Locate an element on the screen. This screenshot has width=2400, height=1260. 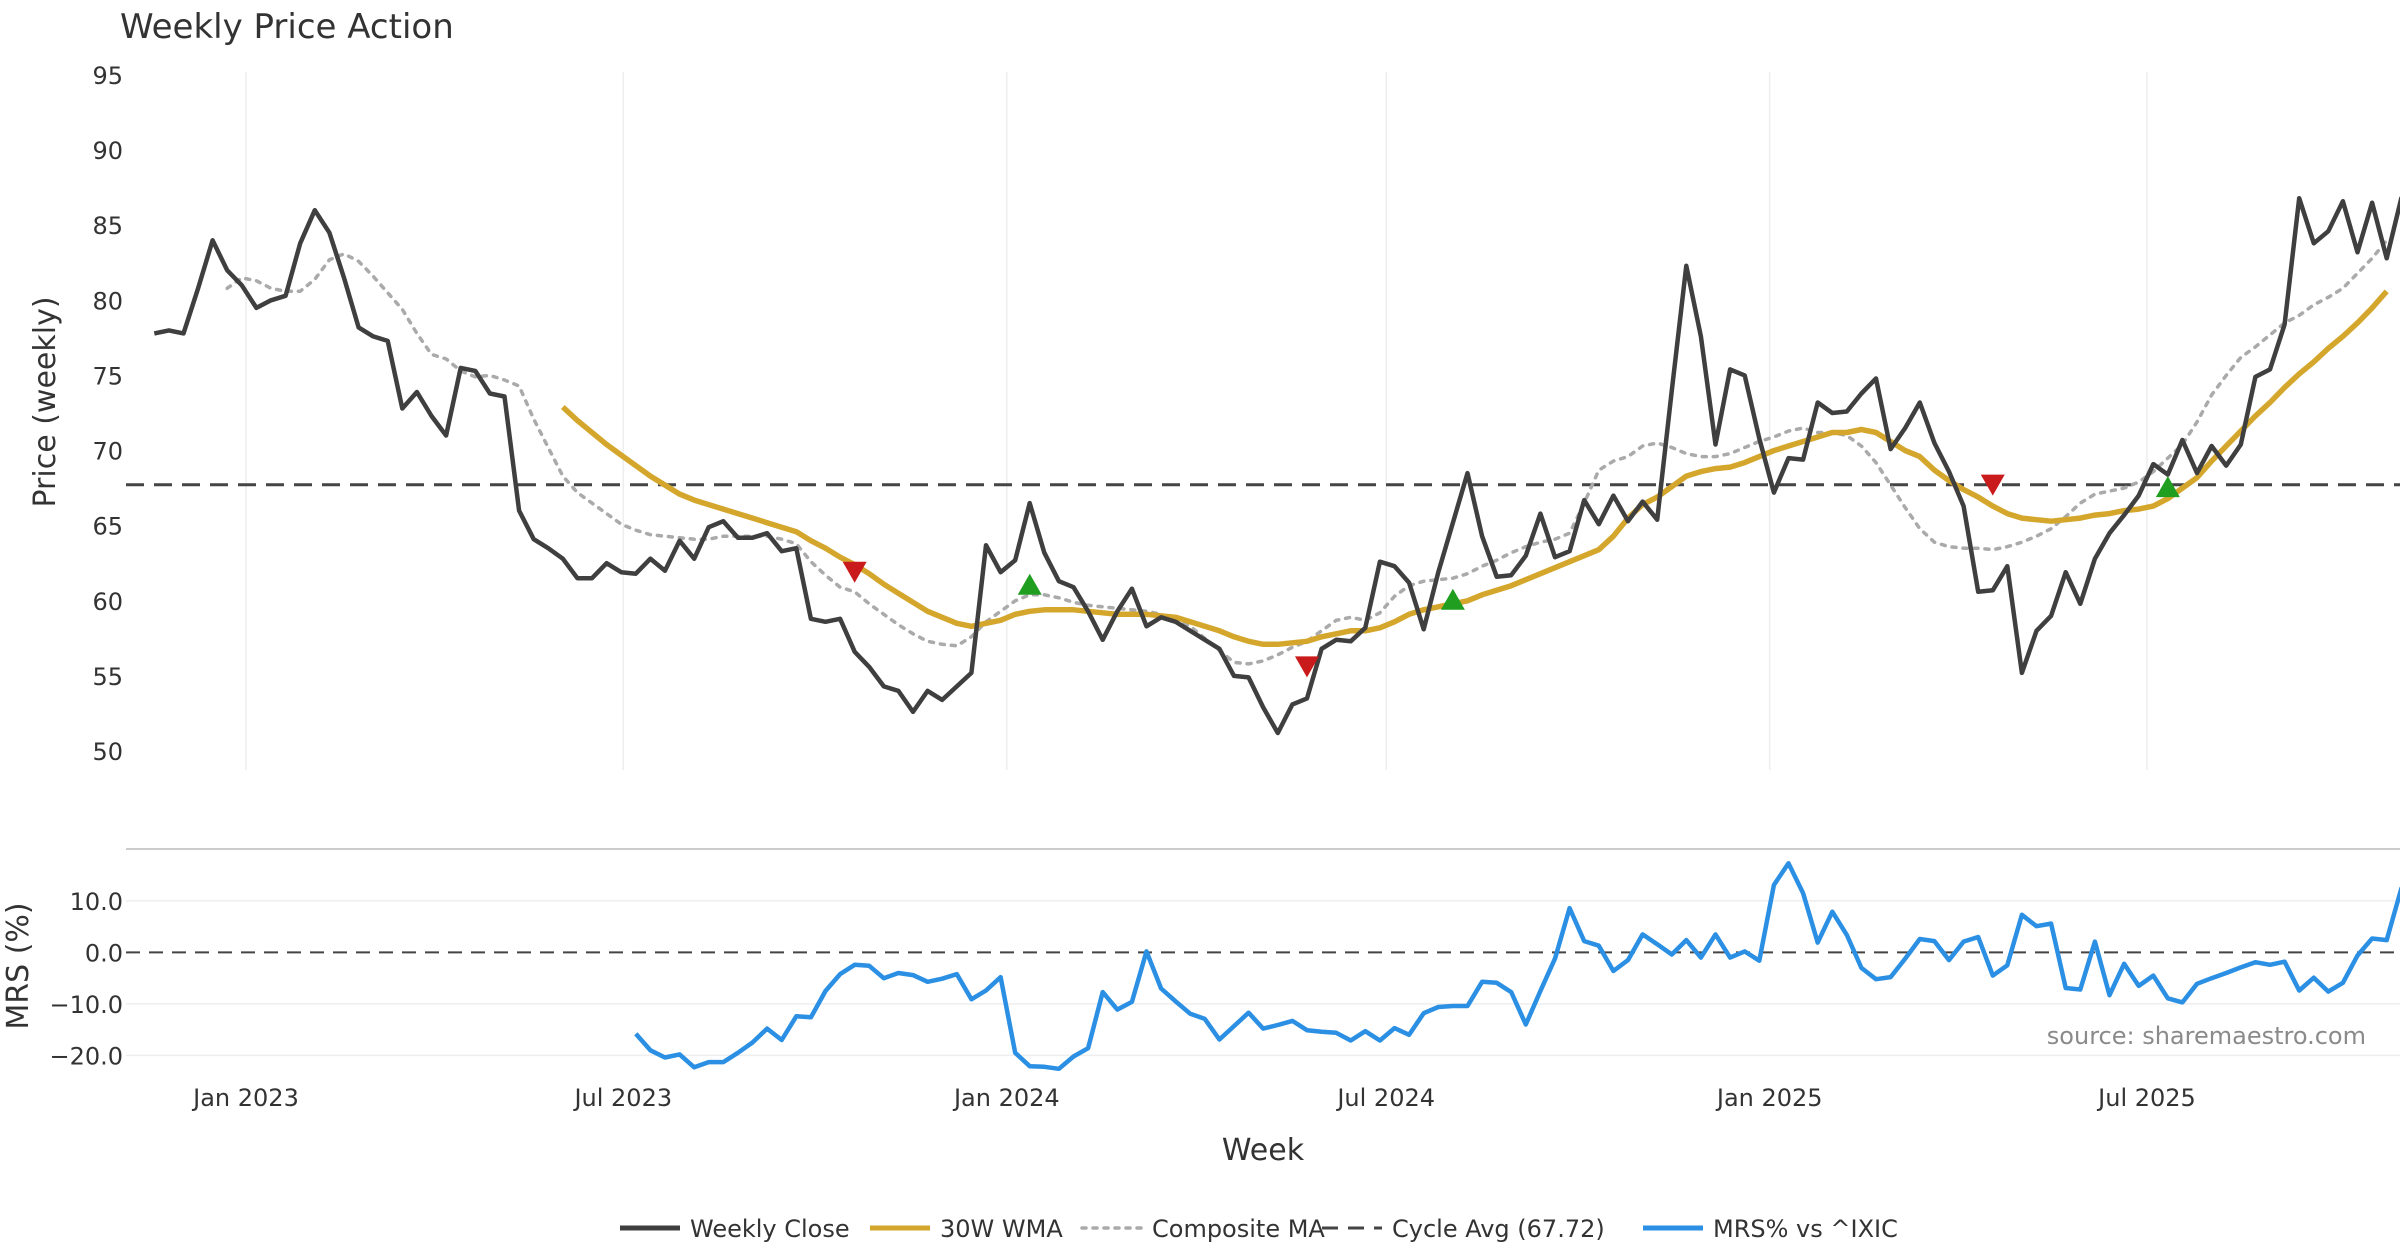
price-y-tick-label: 80 is located at coordinates (107, 301).